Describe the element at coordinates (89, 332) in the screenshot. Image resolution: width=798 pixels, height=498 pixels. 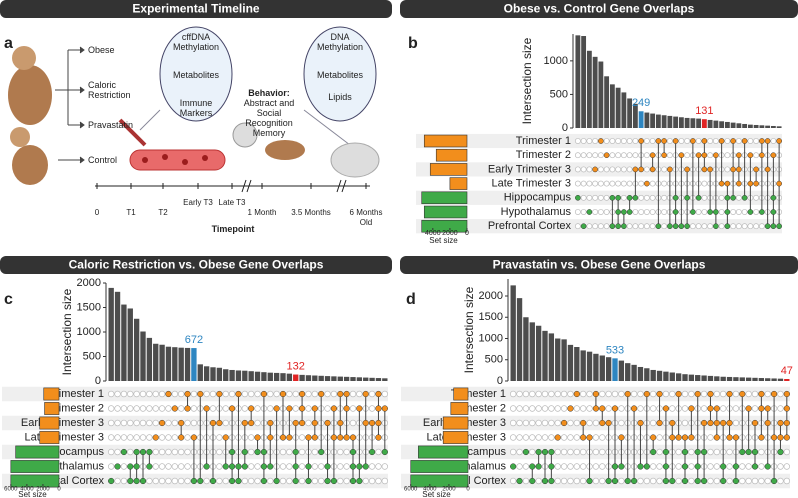
I see `y-tick-label: 1000` at that location.